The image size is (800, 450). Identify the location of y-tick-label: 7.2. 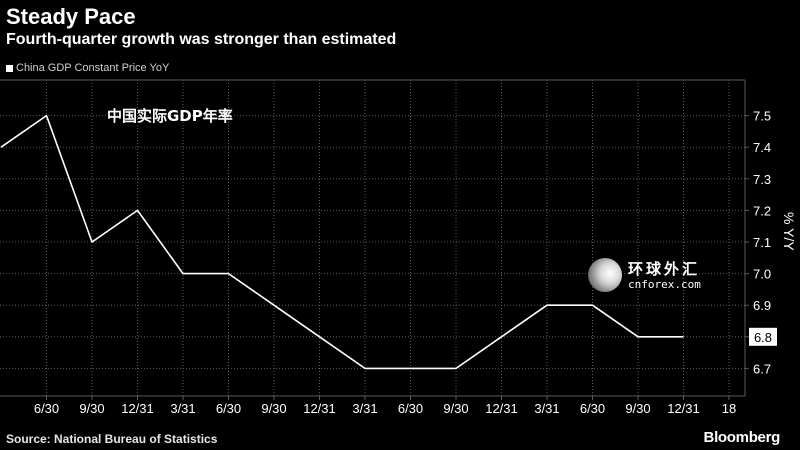
(762, 210).